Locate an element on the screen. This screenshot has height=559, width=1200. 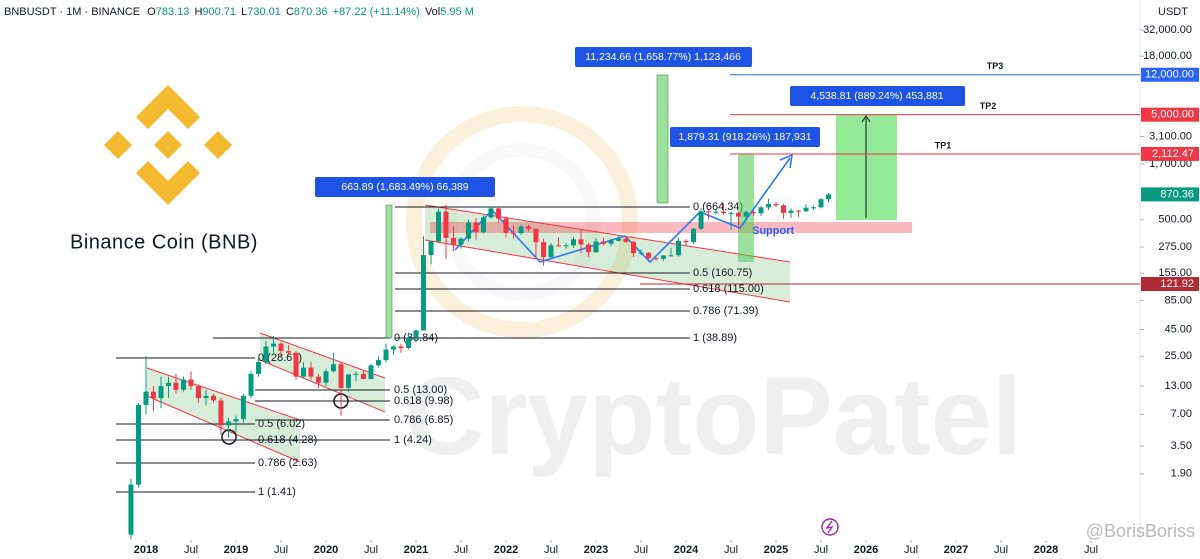
x-tick-label: 2019 is located at coordinates (236, 550).